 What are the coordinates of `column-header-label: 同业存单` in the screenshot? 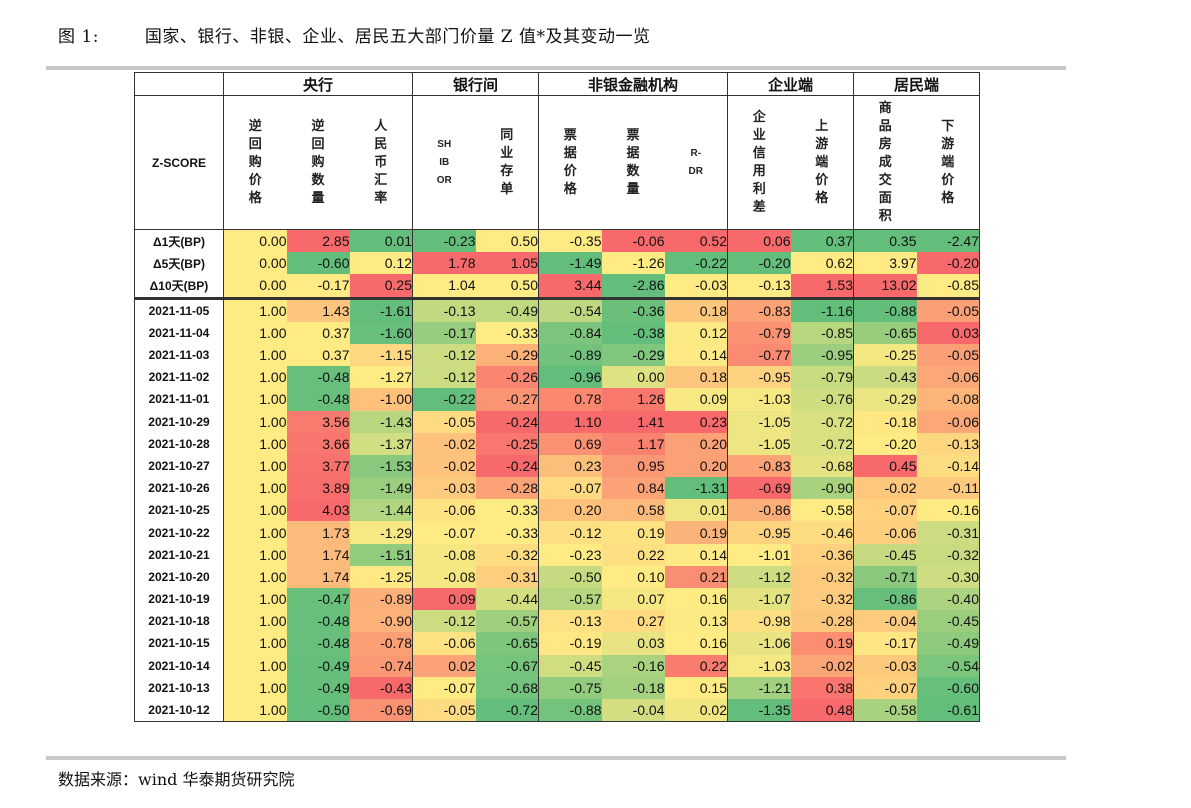 It's located at (507, 162).